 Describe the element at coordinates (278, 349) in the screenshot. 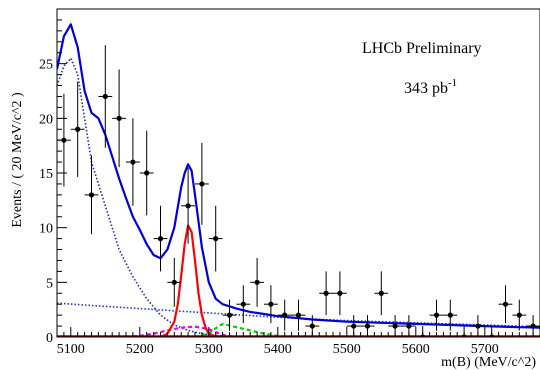

I see `x-tick-label: 5400` at that location.